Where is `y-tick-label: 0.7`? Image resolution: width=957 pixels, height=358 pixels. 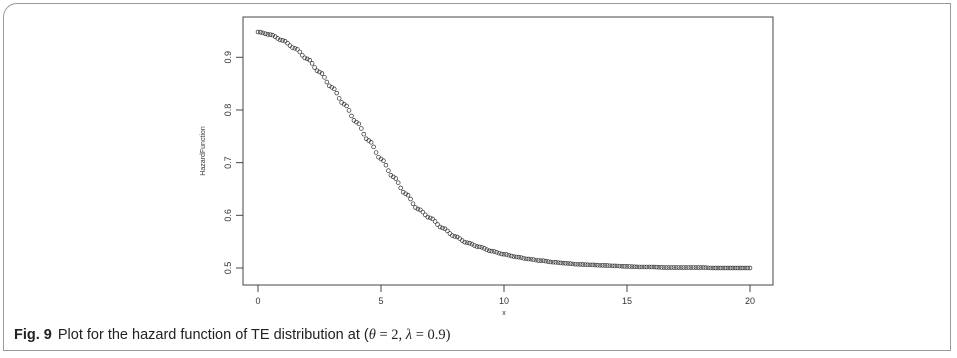 y-tick-label: 0.7 is located at coordinates (228, 162).